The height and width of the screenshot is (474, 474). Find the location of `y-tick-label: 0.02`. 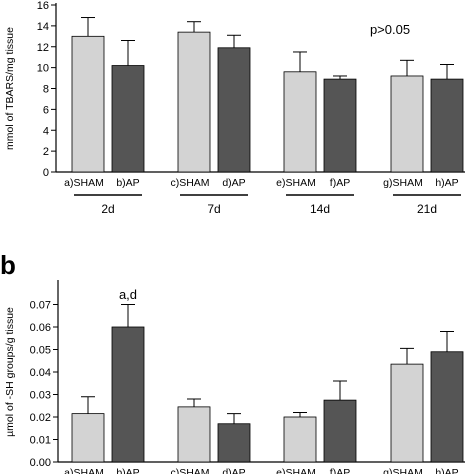

y-tick-label: 0.02 is located at coordinates (40, 418).